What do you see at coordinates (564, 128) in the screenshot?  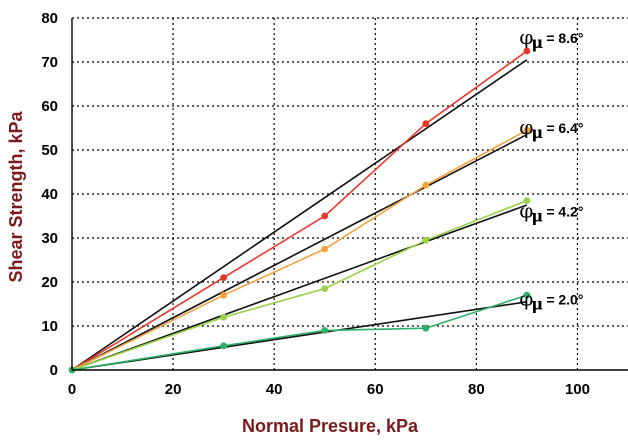 I see `angle-value: = 6.4°` at bounding box center [564, 128].